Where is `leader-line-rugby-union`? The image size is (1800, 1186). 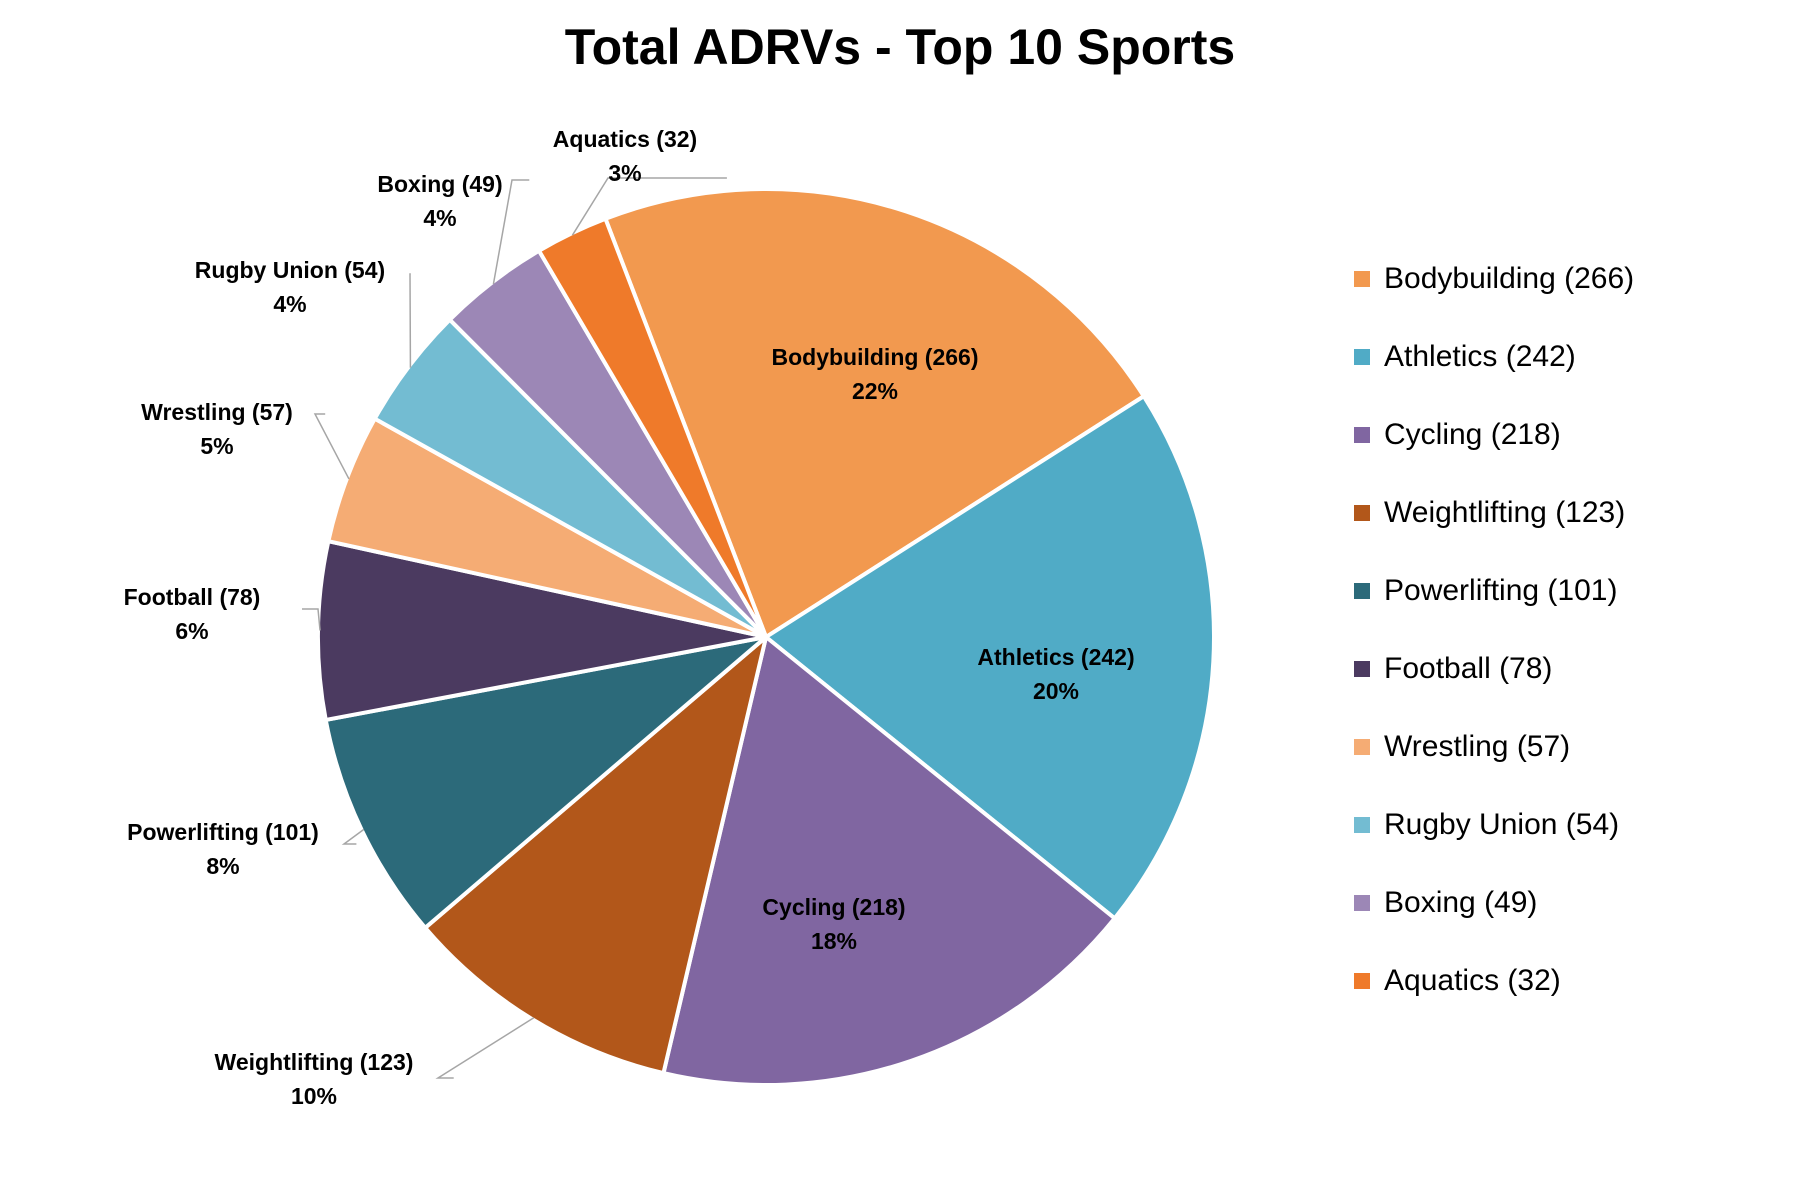 leader-line-rugby-union is located at coordinates (410, 320).